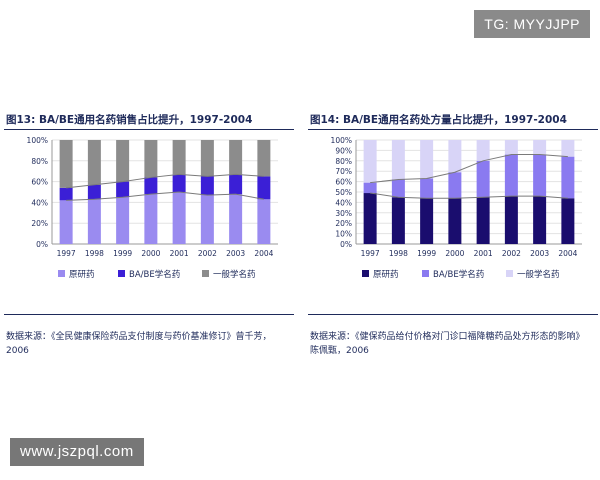 This screenshot has width=600, height=480. Describe the element at coordinates (149, 129) in the screenshot. I see `title-rule-left` at that location.